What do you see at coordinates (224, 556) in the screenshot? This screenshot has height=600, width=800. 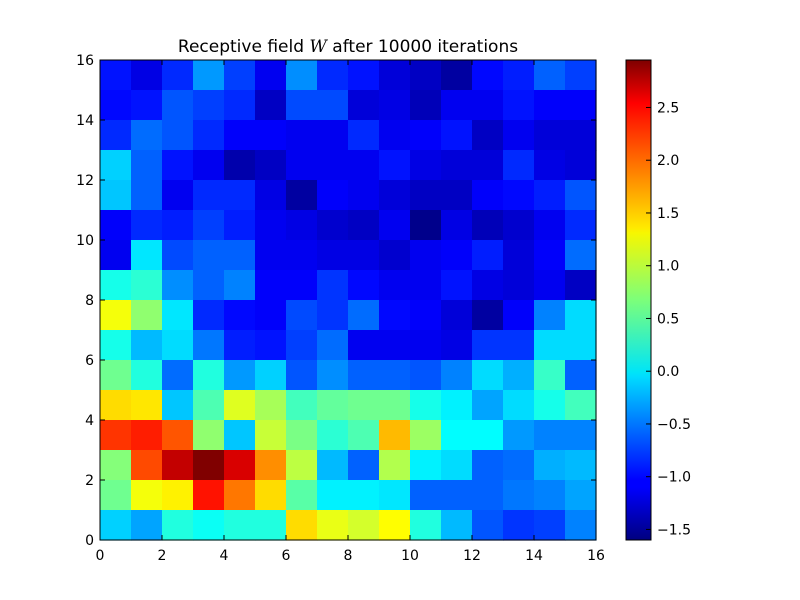 I see `x-tick-label: 4` at bounding box center [224, 556].